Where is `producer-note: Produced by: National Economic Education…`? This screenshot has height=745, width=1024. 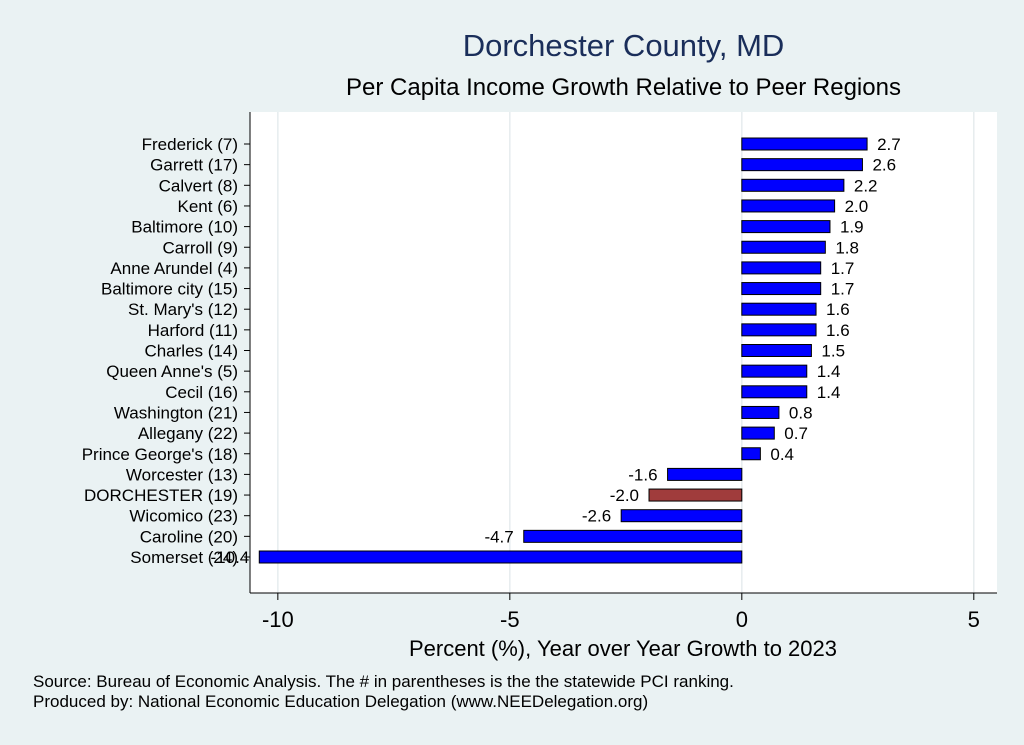 producer-note: Produced by: National Economic Education… is located at coordinates (341, 701).